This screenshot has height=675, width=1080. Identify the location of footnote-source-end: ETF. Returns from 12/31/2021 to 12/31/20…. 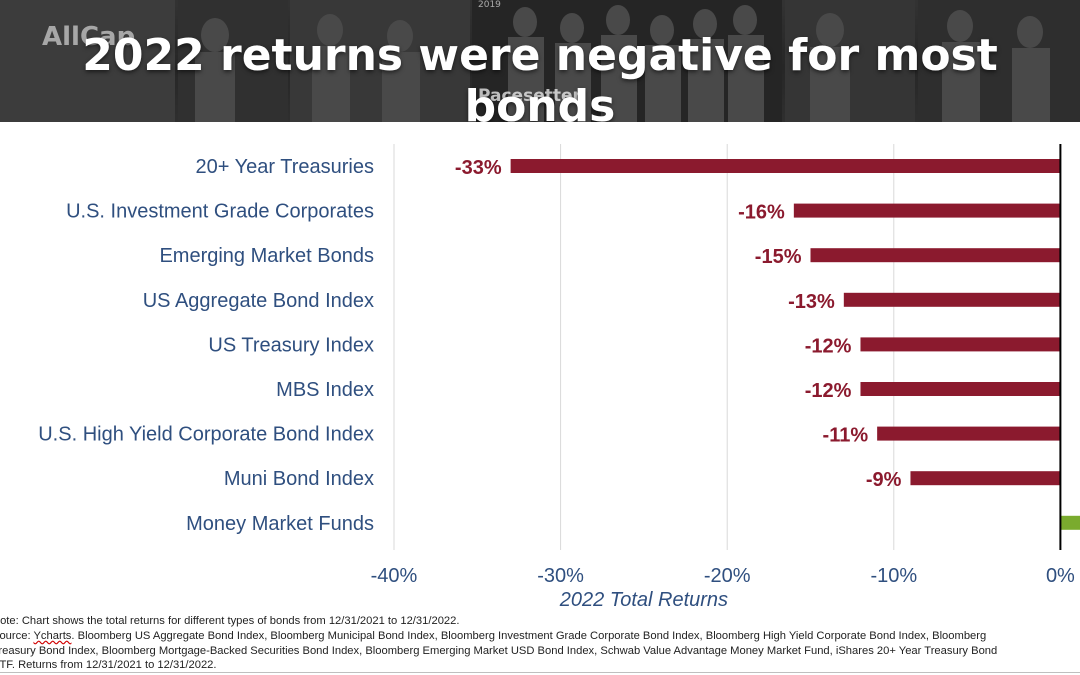
(108, 665).